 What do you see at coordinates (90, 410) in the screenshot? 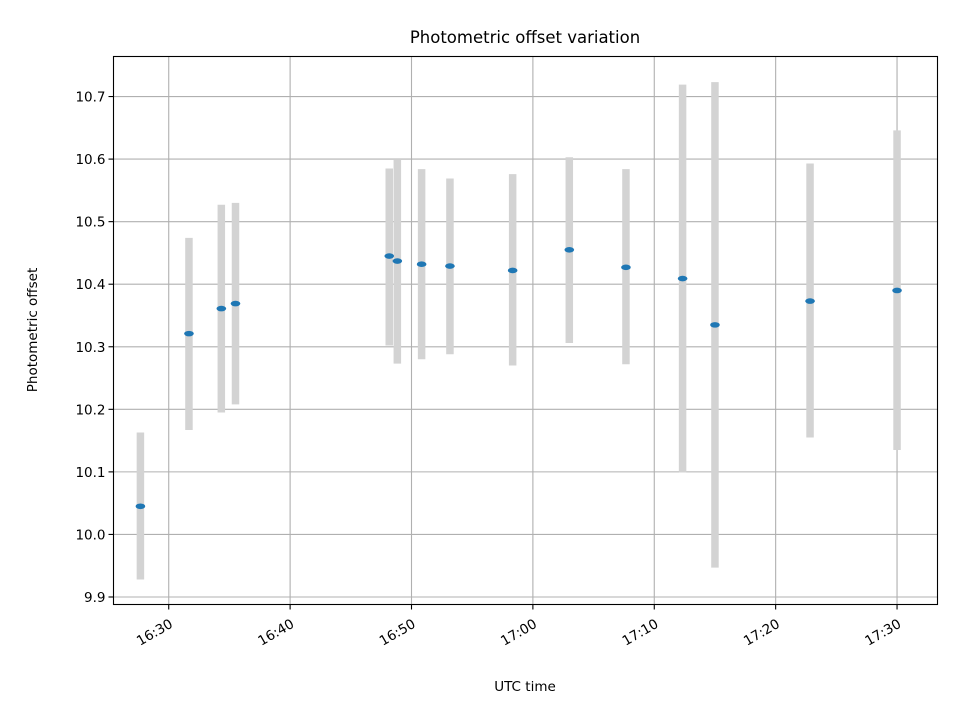
I see `y-tick-label: 10.2` at bounding box center [90, 410].